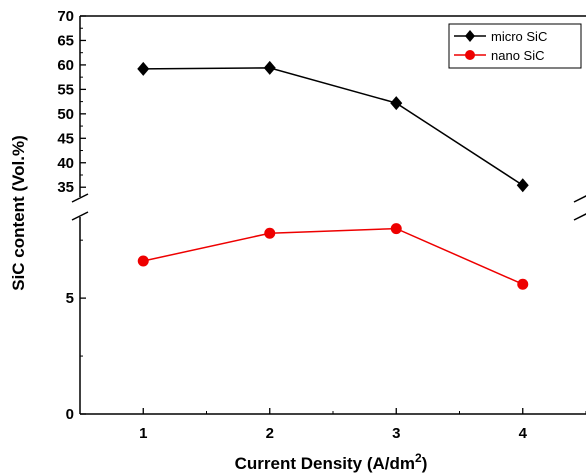  What do you see at coordinates (396, 433) in the screenshot?
I see `x-tick-label: 3` at bounding box center [396, 433].